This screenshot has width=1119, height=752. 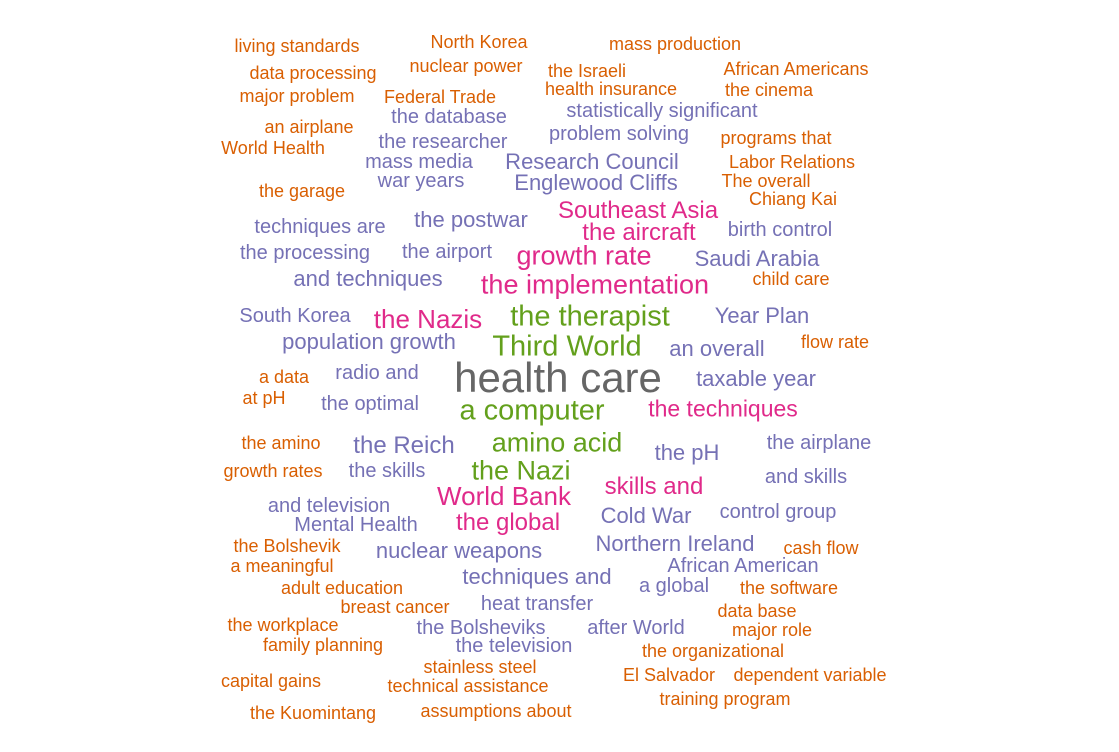 What do you see at coordinates (504, 496) in the screenshot?
I see `cloud-word: World Bank` at bounding box center [504, 496].